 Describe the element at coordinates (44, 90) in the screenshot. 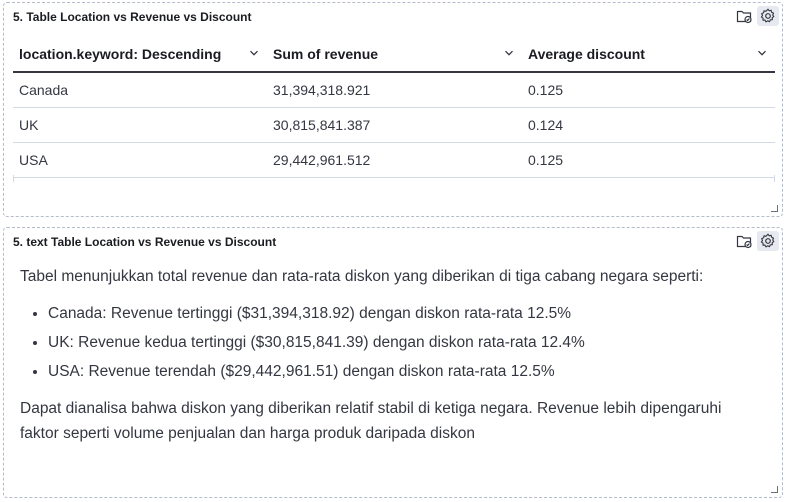

I see `table-cell: Canada` at that location.